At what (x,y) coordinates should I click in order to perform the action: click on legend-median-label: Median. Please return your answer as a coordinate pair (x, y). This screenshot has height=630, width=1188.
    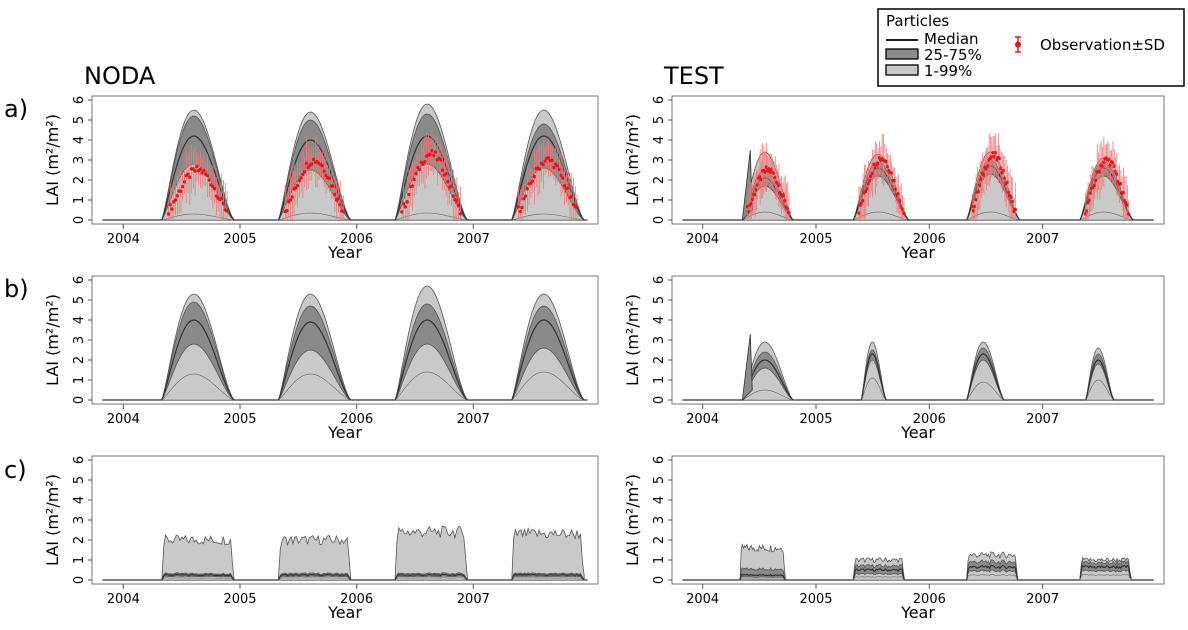
    Looking at the image, I should click on (951, 39).